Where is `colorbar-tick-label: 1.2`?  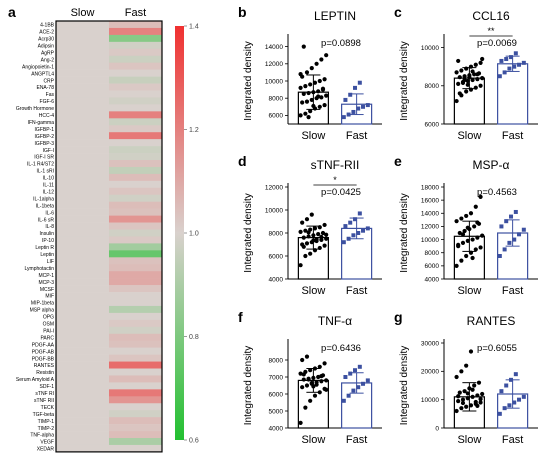
colorbar-tick-label: 1.2 is located at coordinates (194, 130).